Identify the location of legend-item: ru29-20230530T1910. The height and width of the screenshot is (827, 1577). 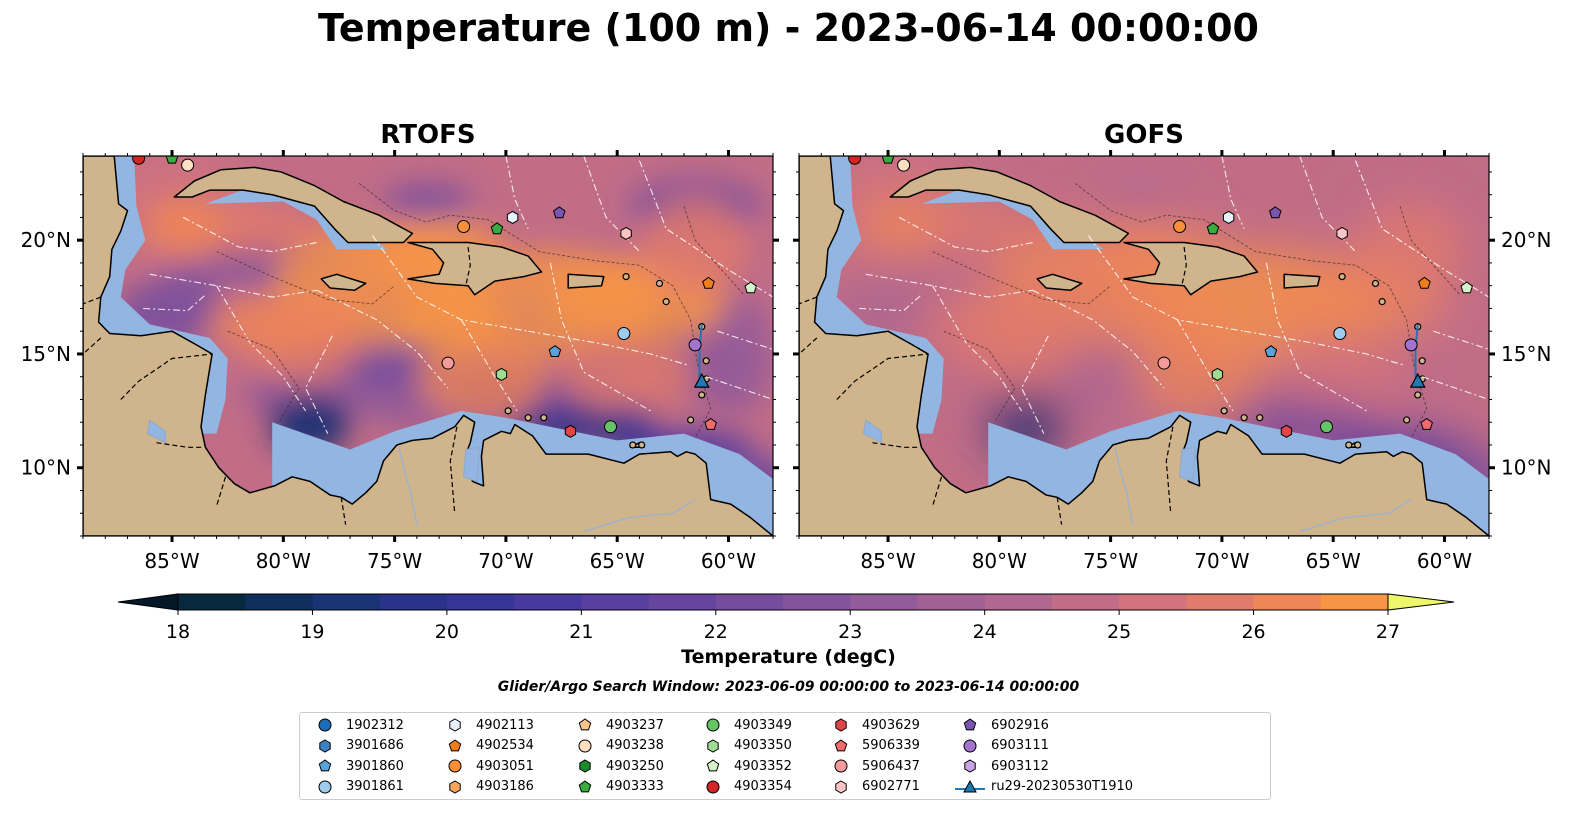
(1044, 787).